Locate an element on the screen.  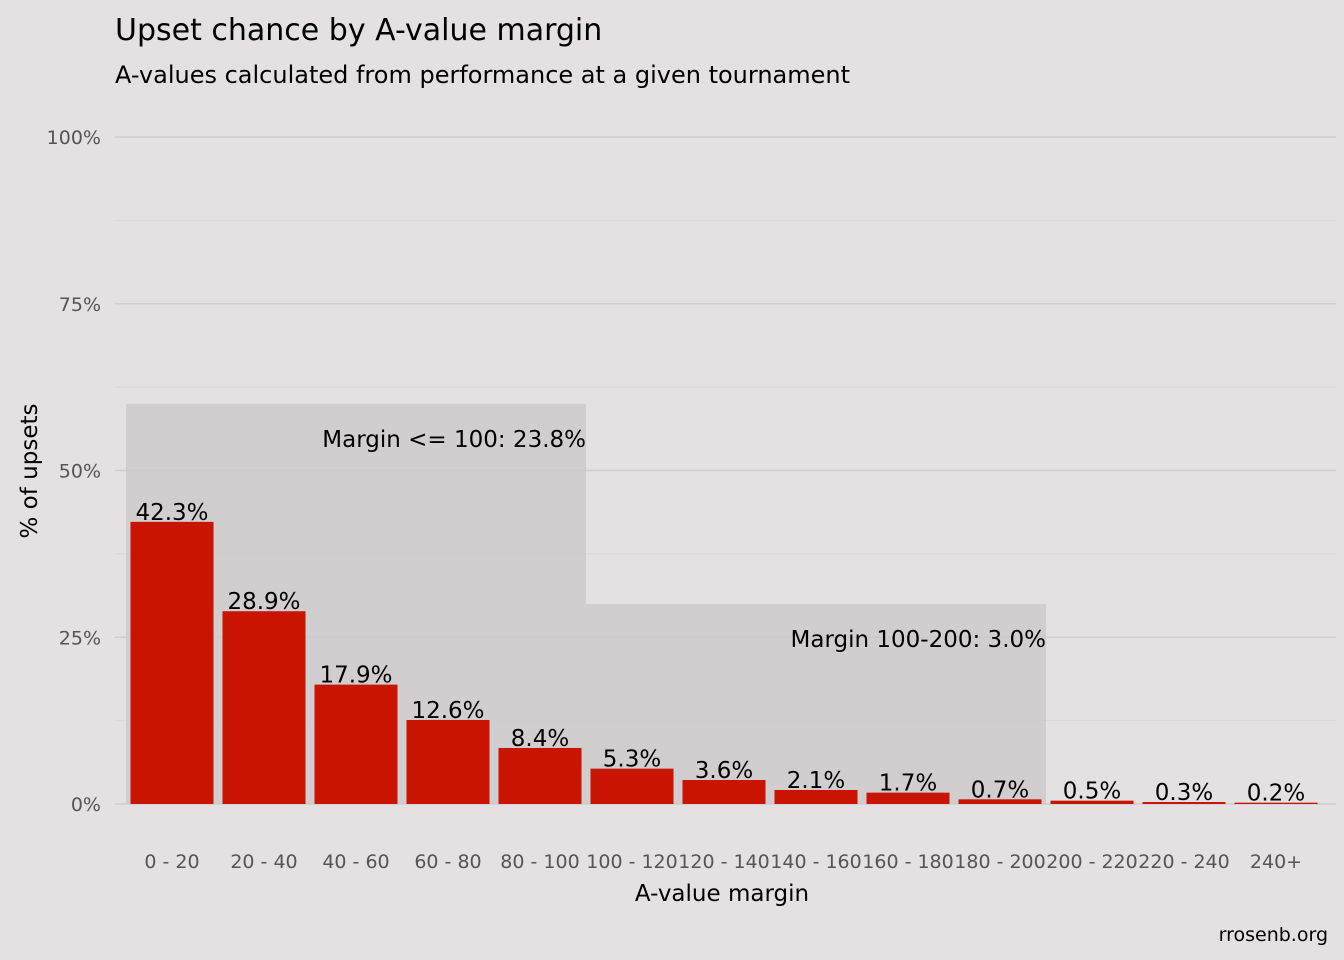
y-axis-ticks: 0% 25% 50% 75% 100% is located at coordinates (74, 471).